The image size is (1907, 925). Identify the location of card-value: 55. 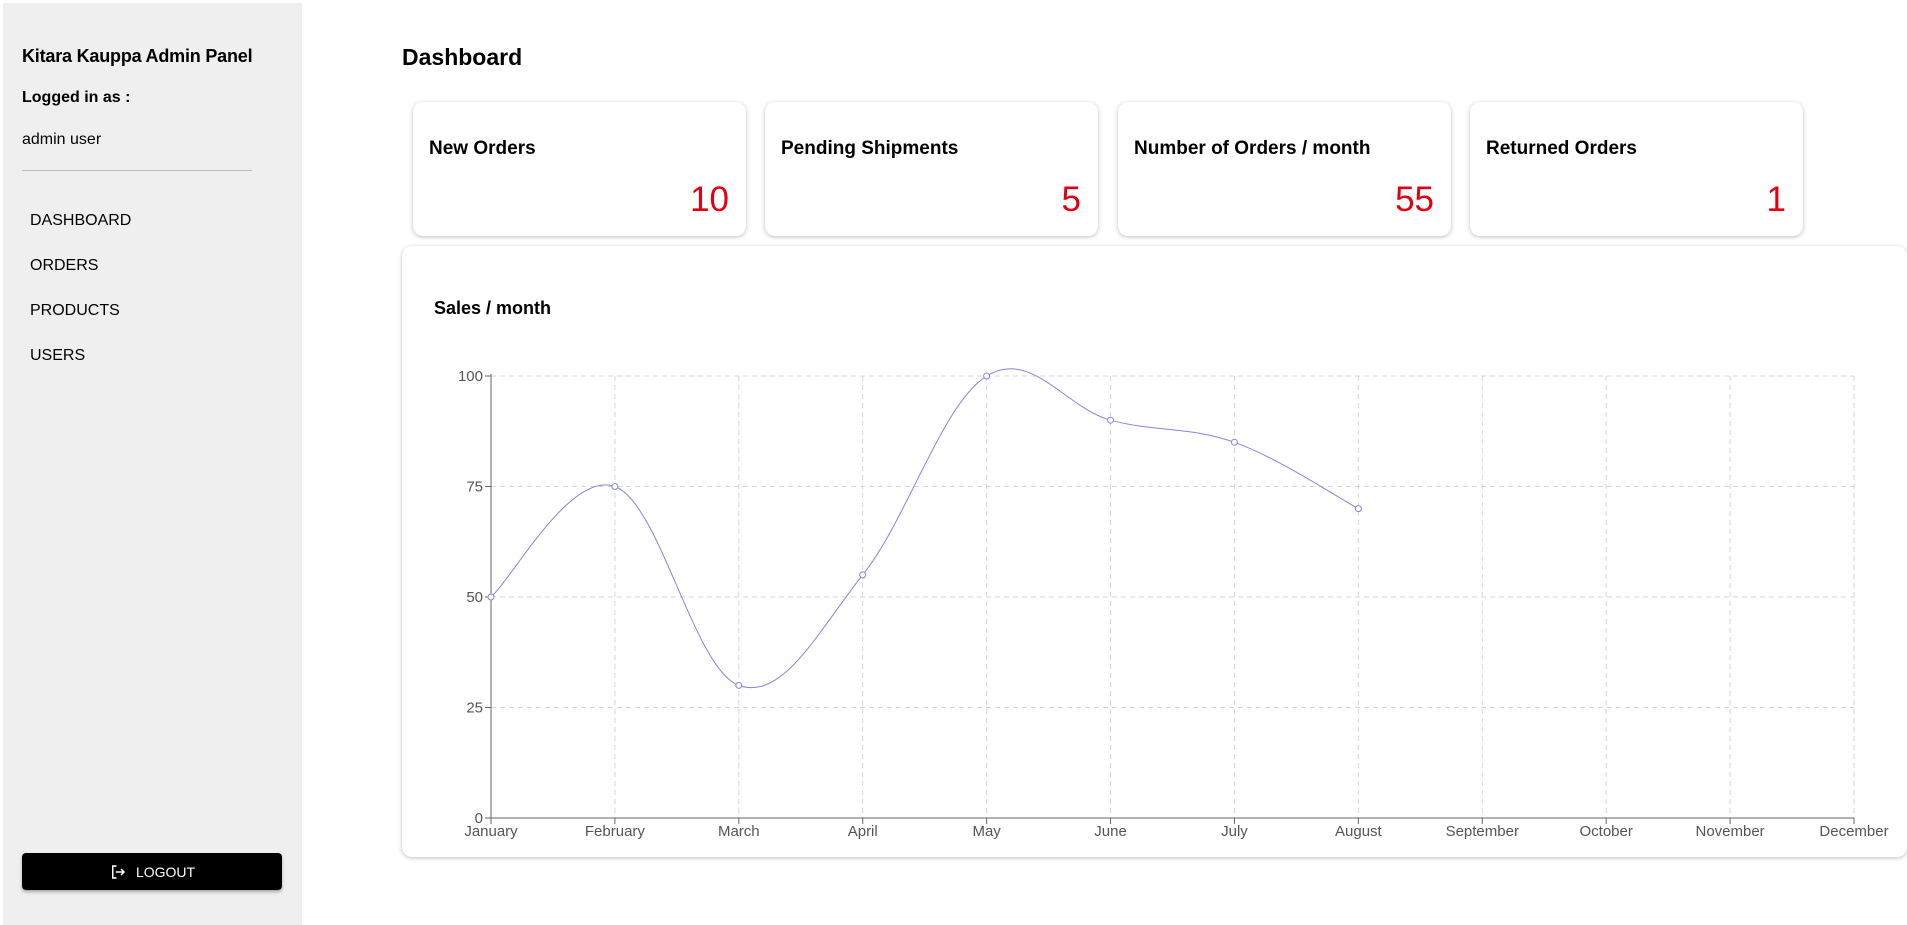
(1414, 200).